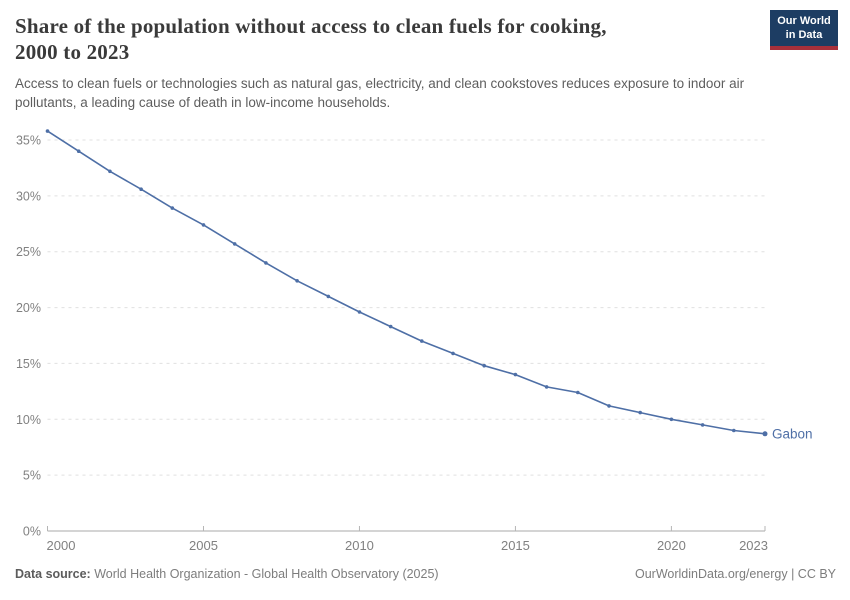 The width and height of the screenshot is (850, 600). Describe the element at coordinates (640, 412) in the screenshot. I see `data-point-2019` at that location.